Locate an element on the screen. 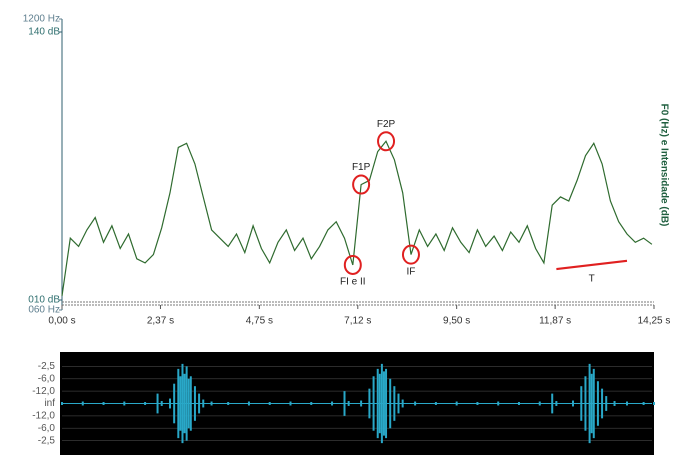 The image size is (700, 460). x-tick-label: 2,37 s is located at coordinates (160, 321).